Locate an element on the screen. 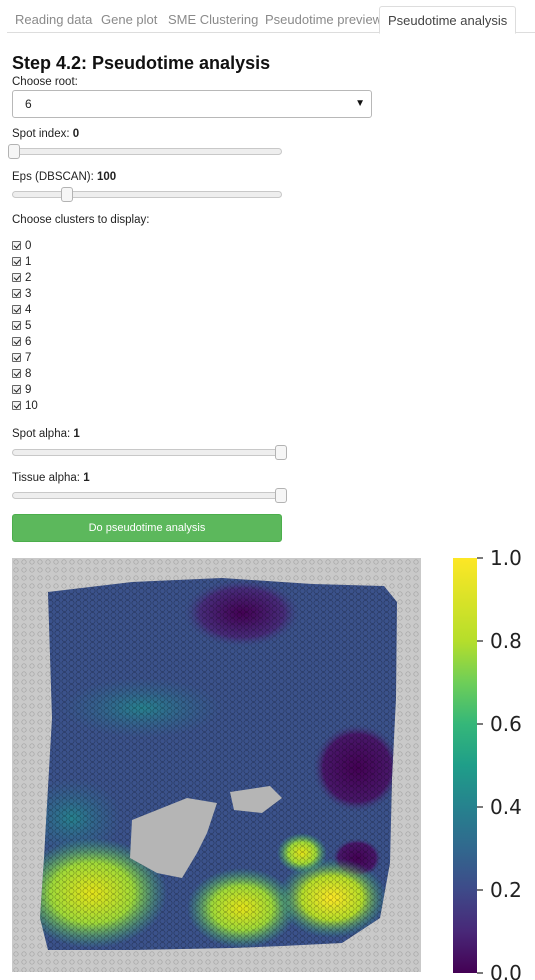  tissue-alpha-slider-handle is located at coordinates (281, 495).